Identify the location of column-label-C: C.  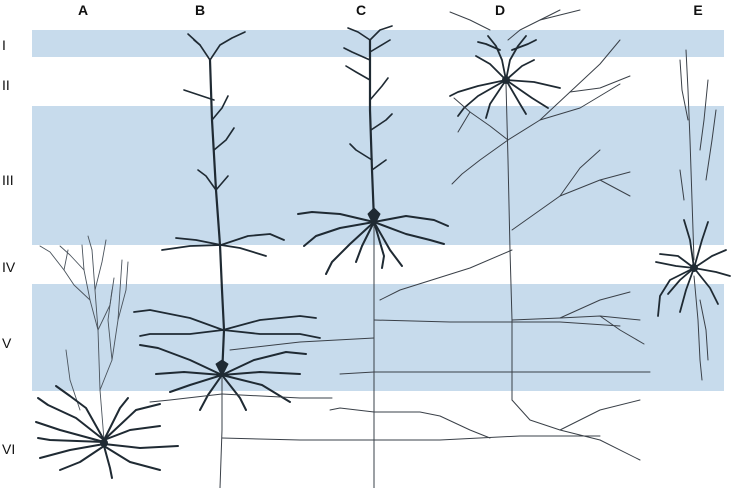
(361, 10).